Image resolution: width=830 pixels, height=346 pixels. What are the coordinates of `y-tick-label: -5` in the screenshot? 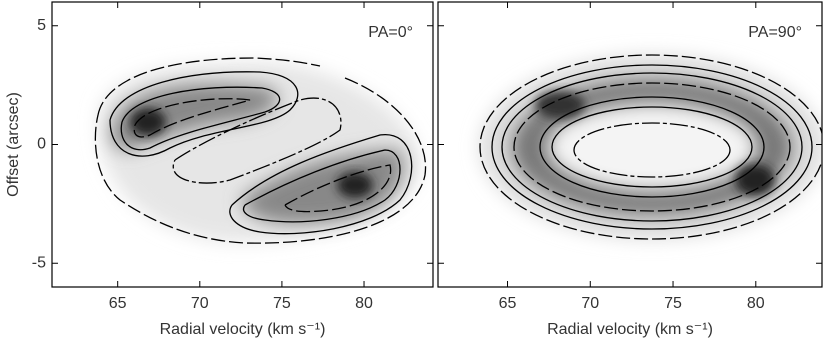 It's located at (39, 262).